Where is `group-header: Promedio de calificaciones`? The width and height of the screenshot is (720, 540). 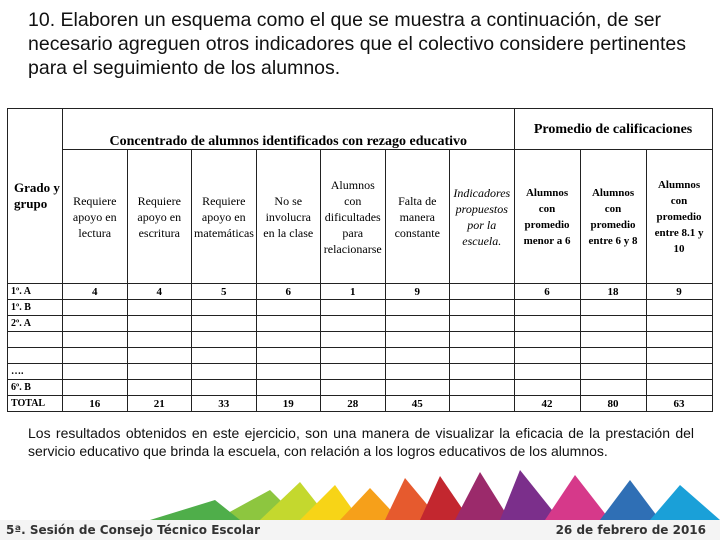
group-header: Promedio de calificaciones is located at coordinates (613, 129).